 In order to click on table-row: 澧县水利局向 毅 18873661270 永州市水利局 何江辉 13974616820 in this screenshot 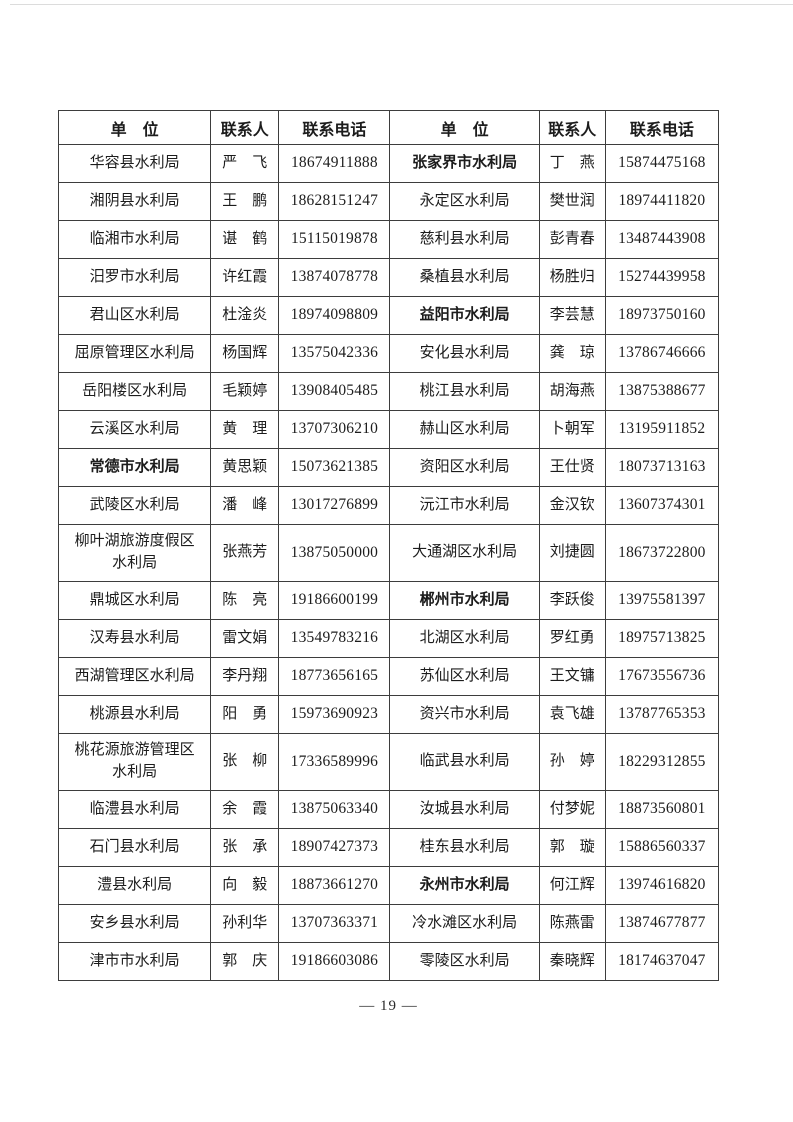, I will do `click(388, 885)`.